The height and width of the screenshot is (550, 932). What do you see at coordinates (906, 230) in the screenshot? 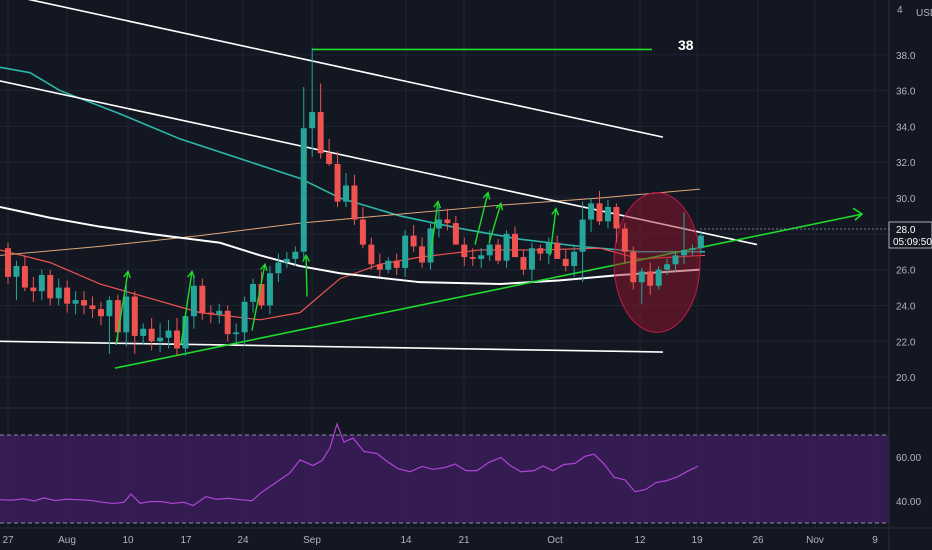
I see `price-tag-value: 28.0` at bounding box center [906, 230].